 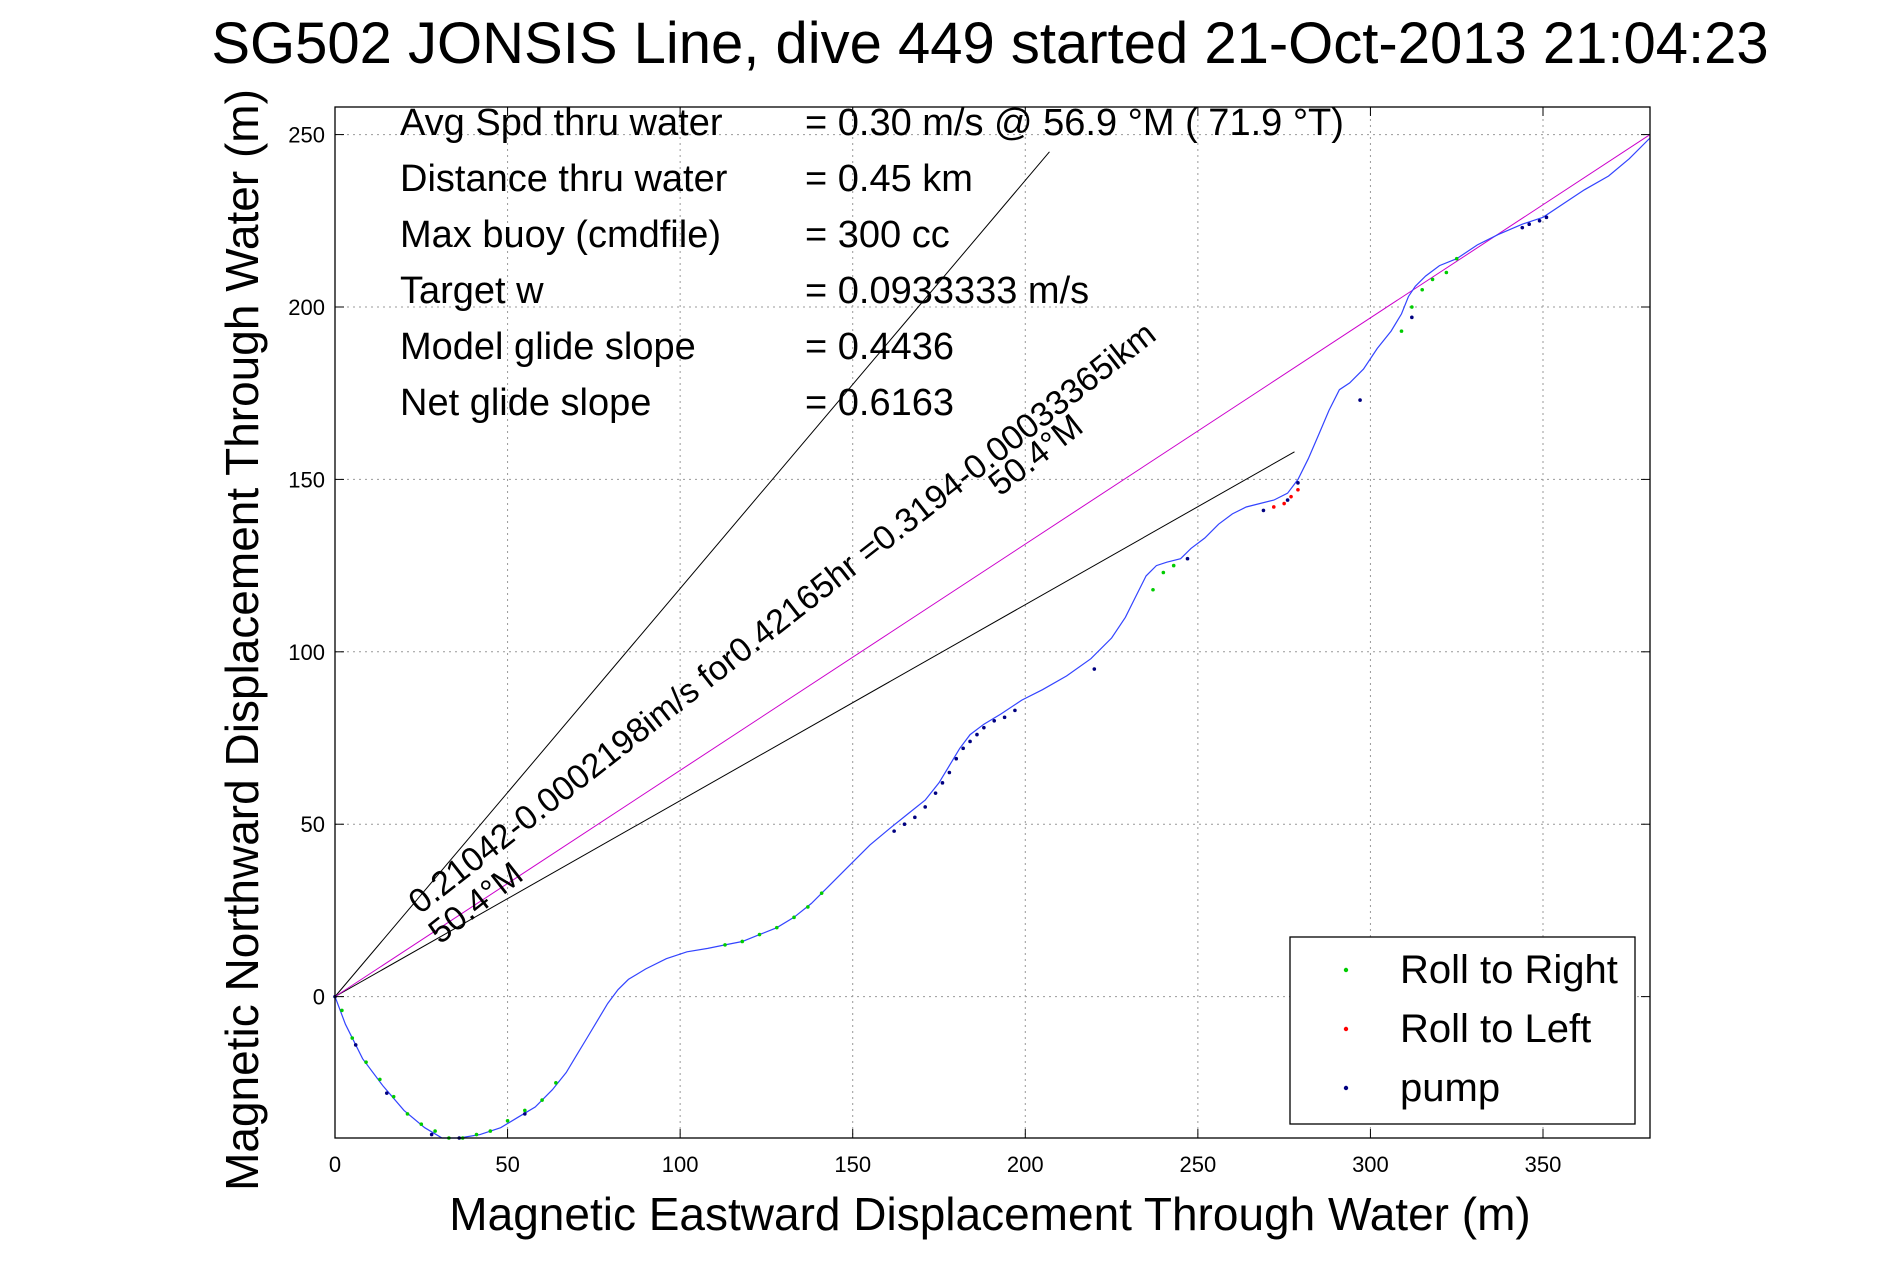 What do you see at coordinates (561, 123) in the screenshot?
I see `stat-label: Avg Spd thru water` at bounding box center [561, 123].